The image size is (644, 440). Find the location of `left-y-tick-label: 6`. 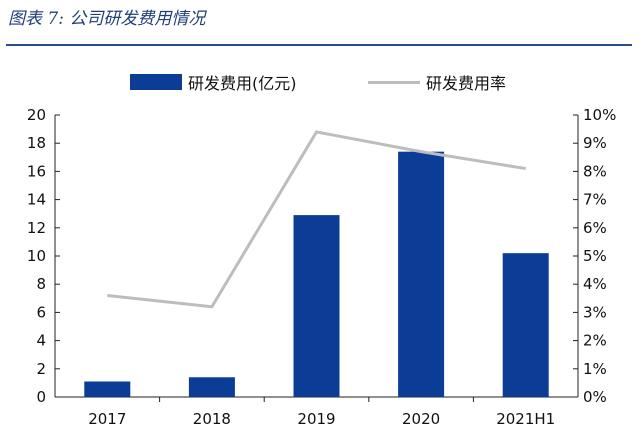

left-y-tick-label: 6 is located at coordinates (41, 312).